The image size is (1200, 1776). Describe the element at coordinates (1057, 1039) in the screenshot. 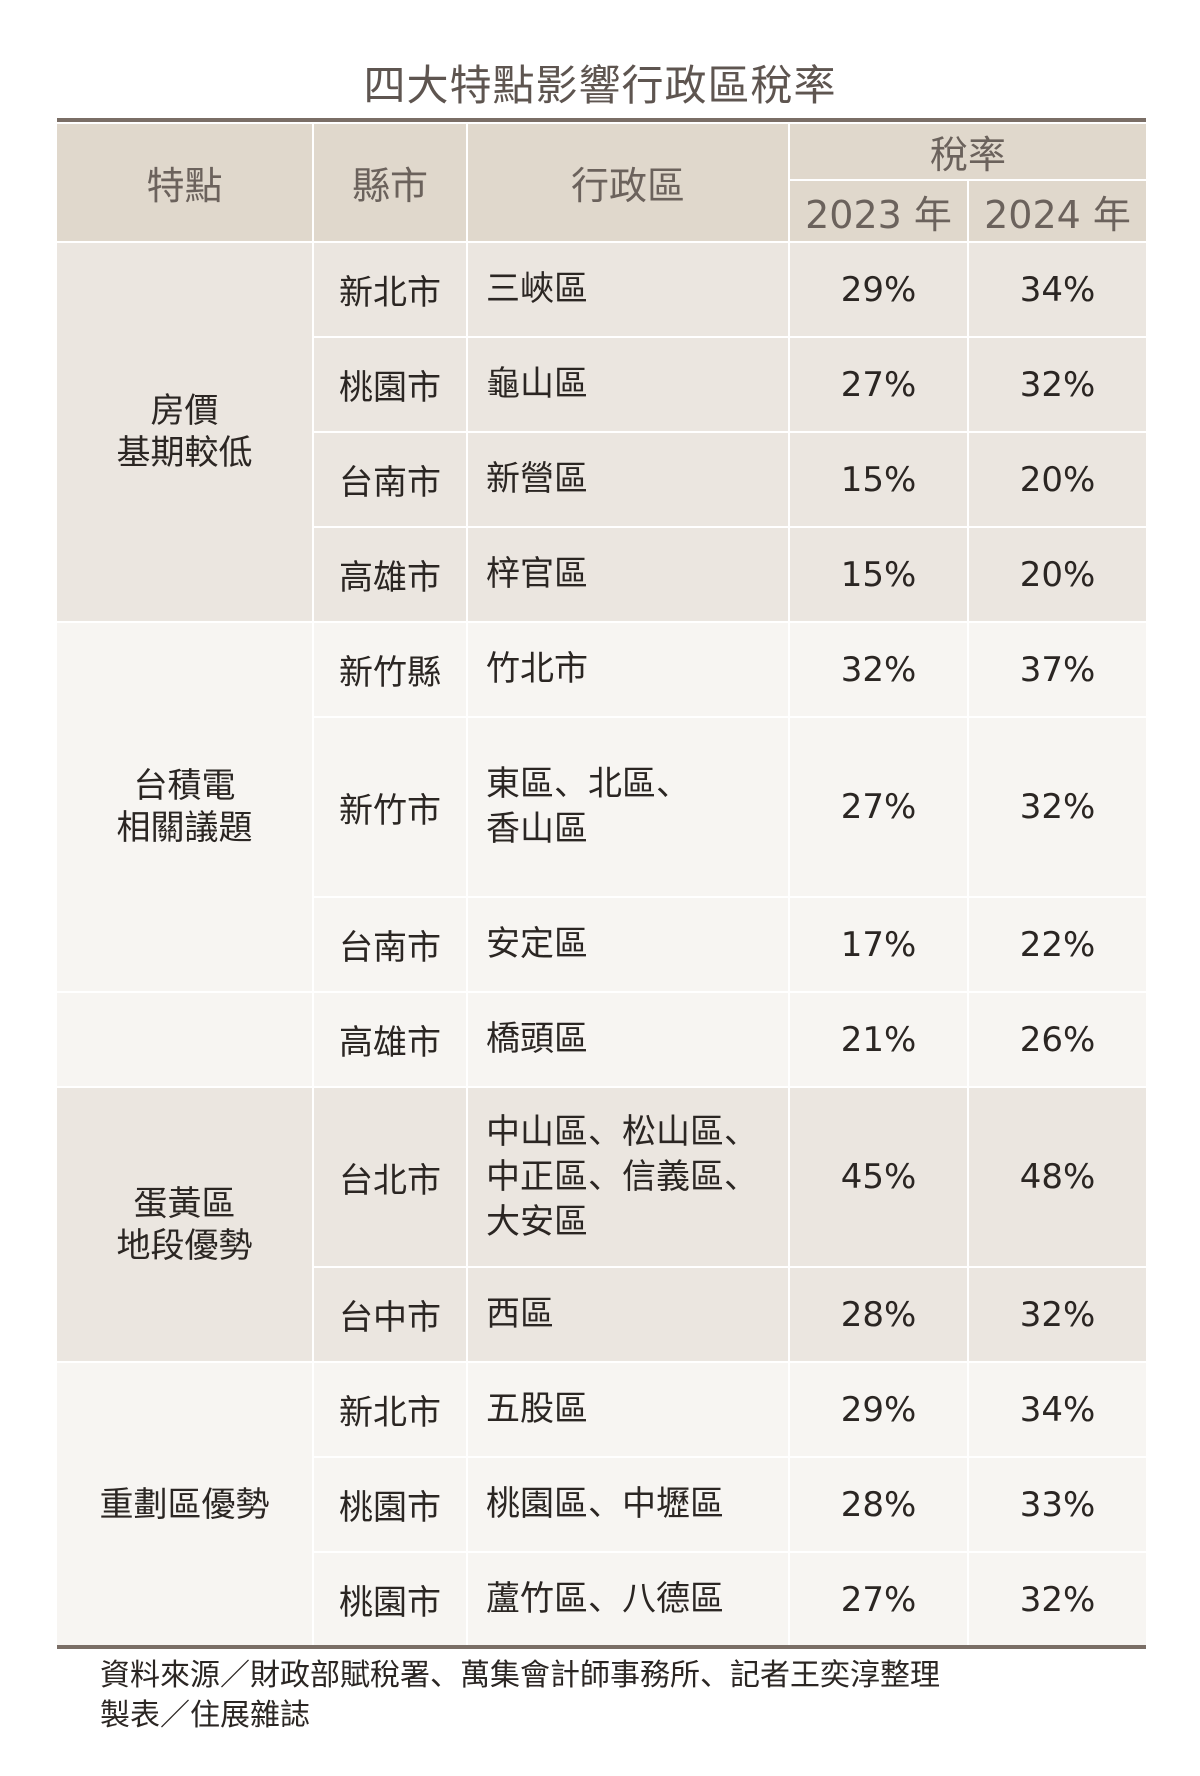

I see `rate-2024-cell: 26%` at that location.